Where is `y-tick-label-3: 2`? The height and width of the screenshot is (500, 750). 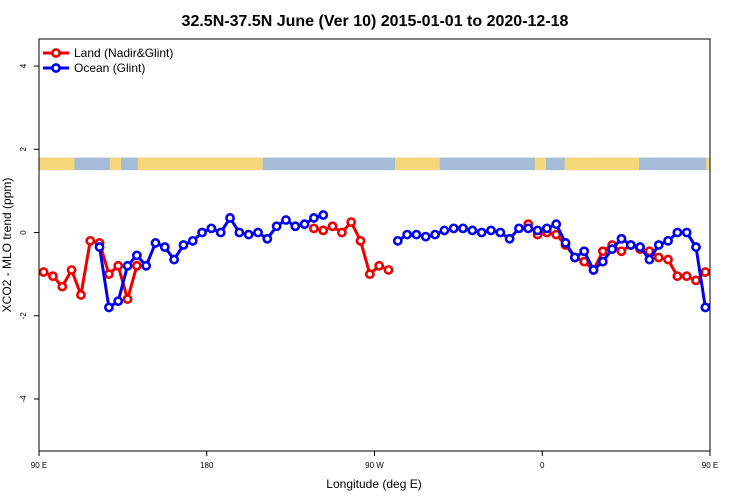 y-tick-label-3: 2 is located at coordinates (23, 149).